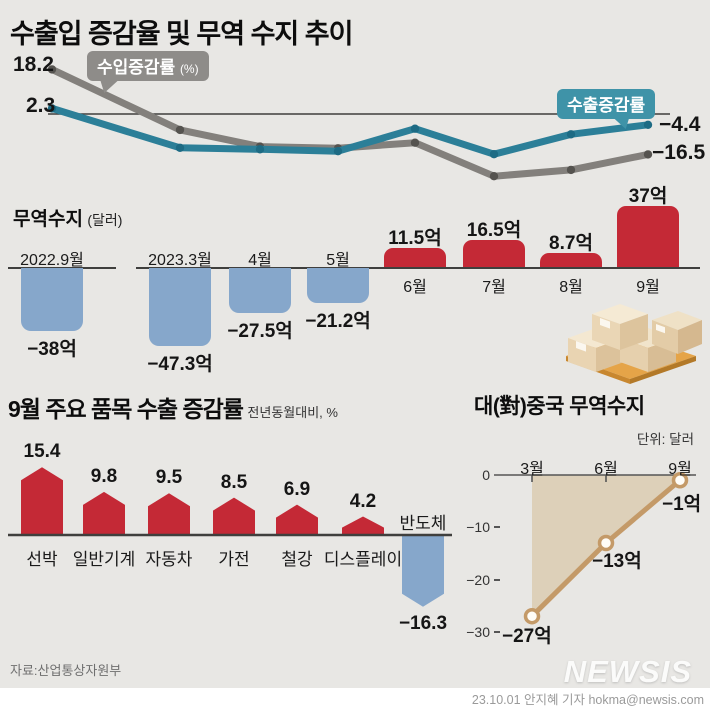  I want to click on export-series-tooltip: 수출증감률, so click(606, 109).